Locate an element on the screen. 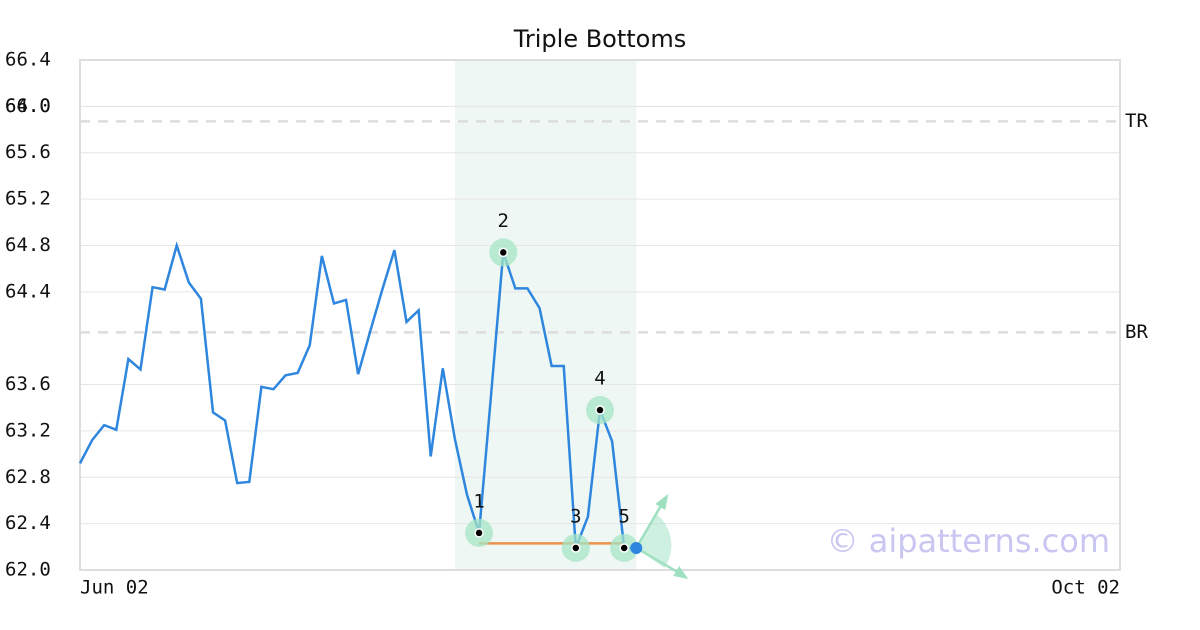 This screenshot has width=1200, height=630. last-point is located at coordinates (636, 547).